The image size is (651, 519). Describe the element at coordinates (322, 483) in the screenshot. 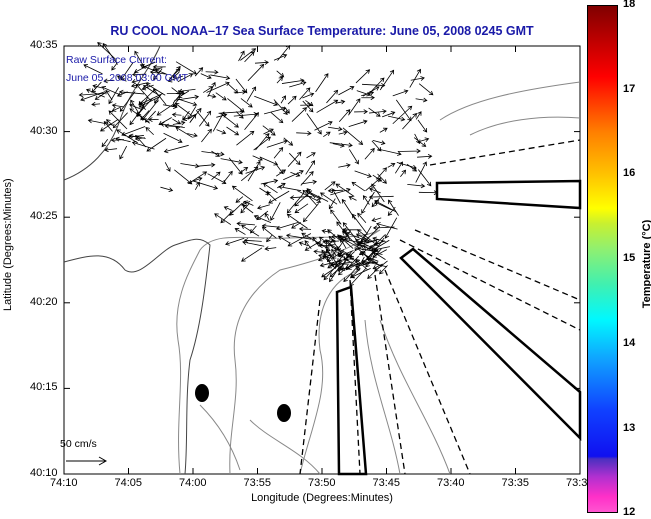

I see `x-tick-label: 73:50` at that location.